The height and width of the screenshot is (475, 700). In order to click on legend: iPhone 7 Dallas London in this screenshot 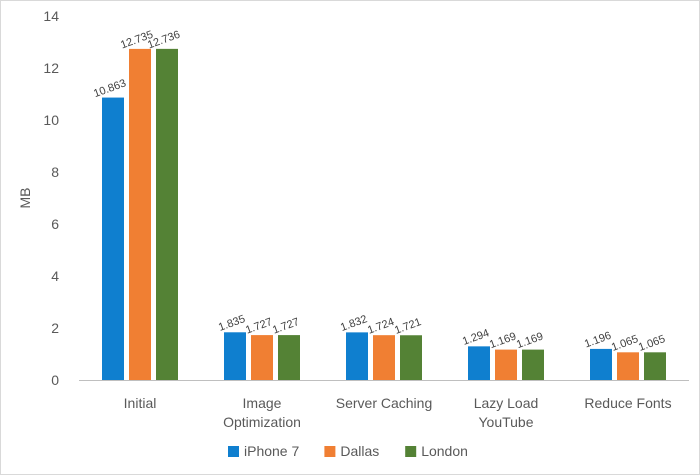, I will do `click(348, 451)`.